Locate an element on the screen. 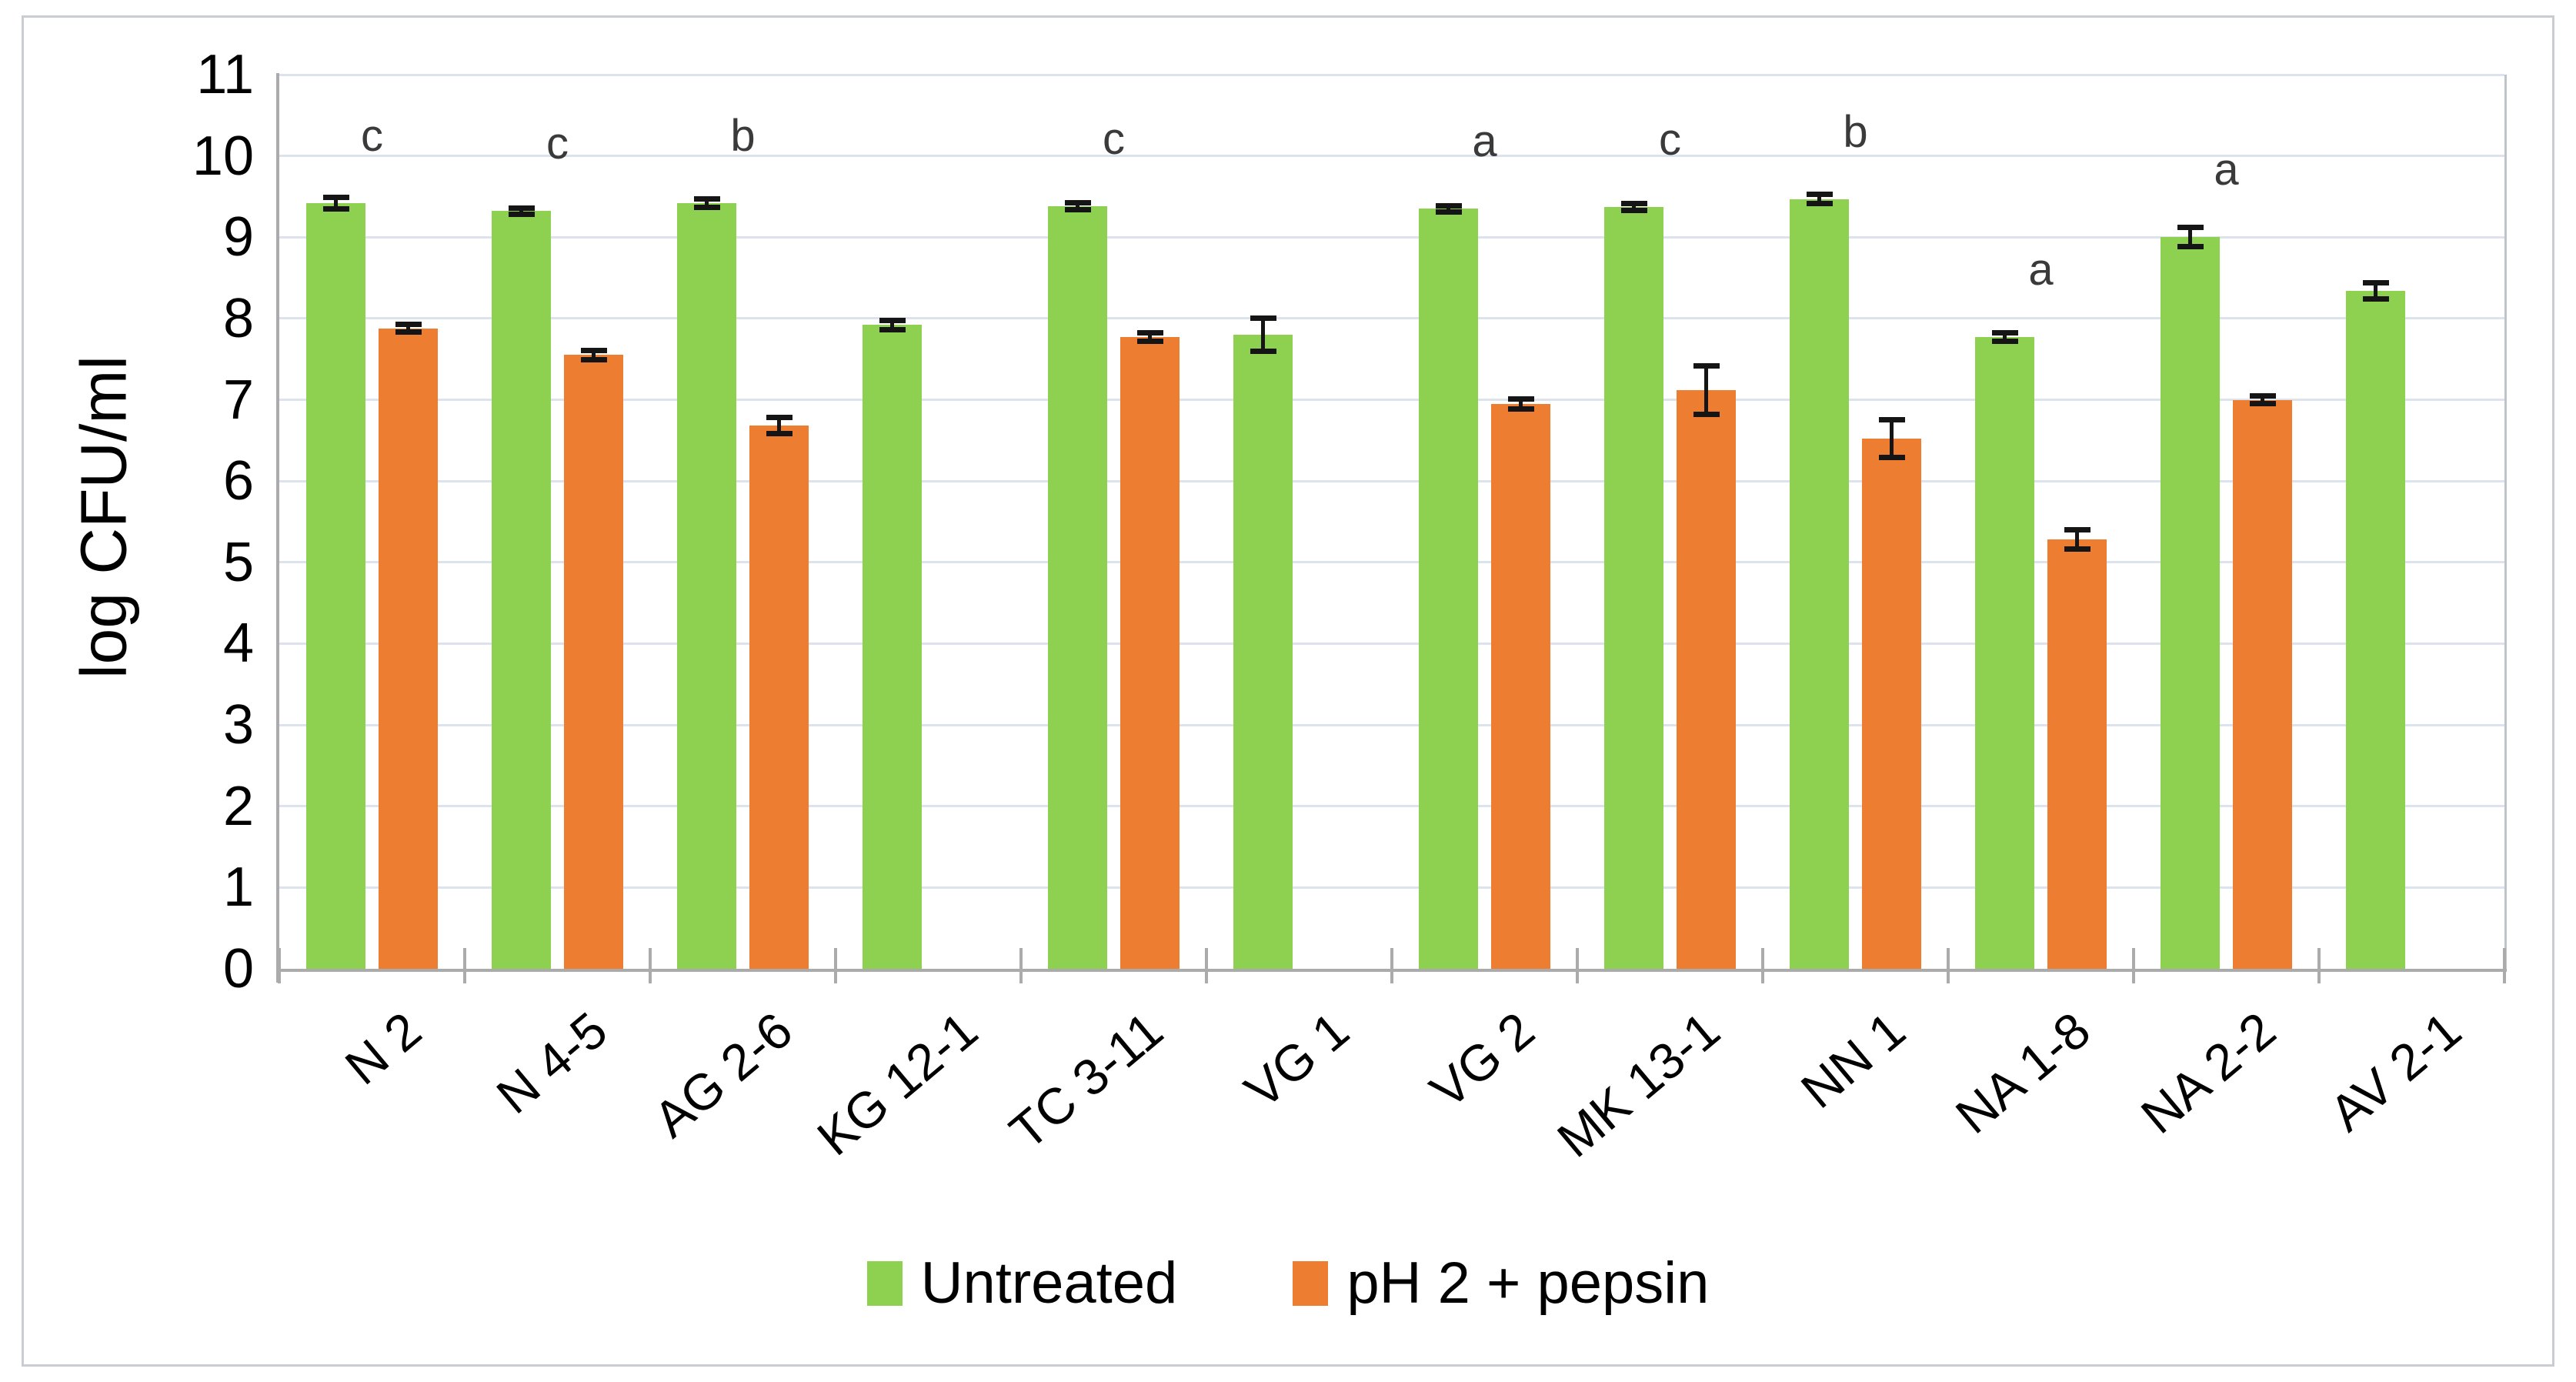  legend-item-untreated: Untreated is located at coordinates (1022, 1283).